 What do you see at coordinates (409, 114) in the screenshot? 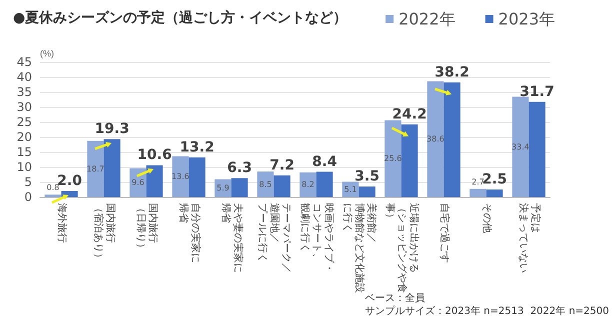
I see `data-label: 24.2` at bounding box center [409, 114].